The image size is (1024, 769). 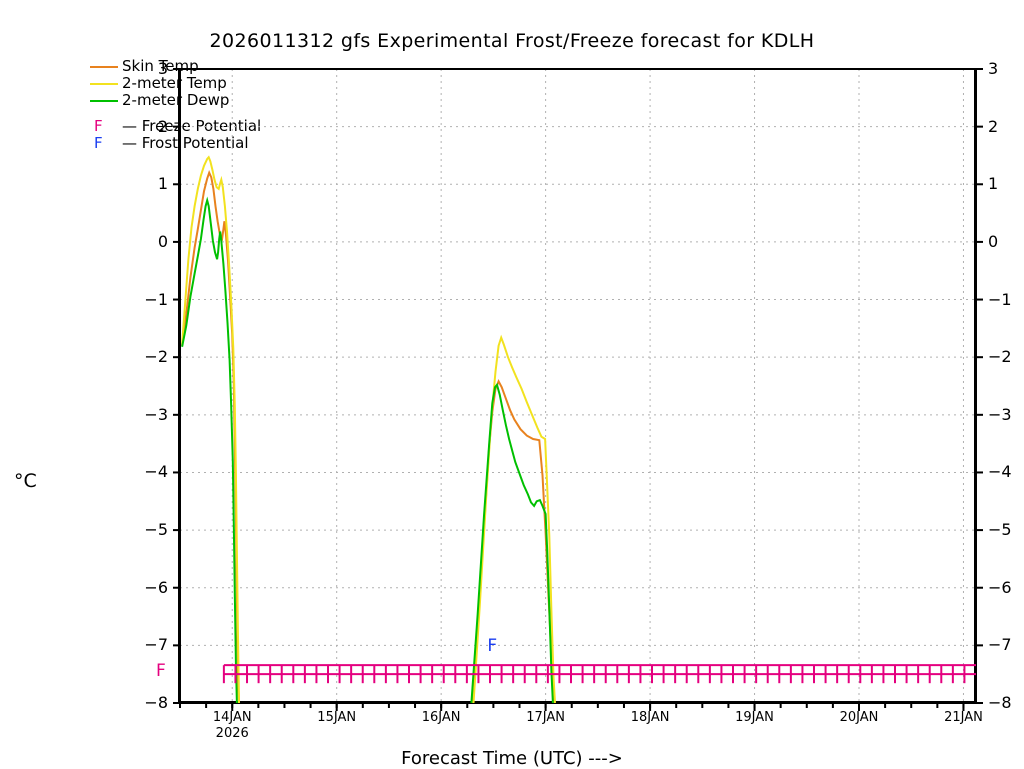 What do you see at coordinates (545, 717) in the screenshot?
I see `x-tick-label: 17JAN` at bounding box center [545, 717].